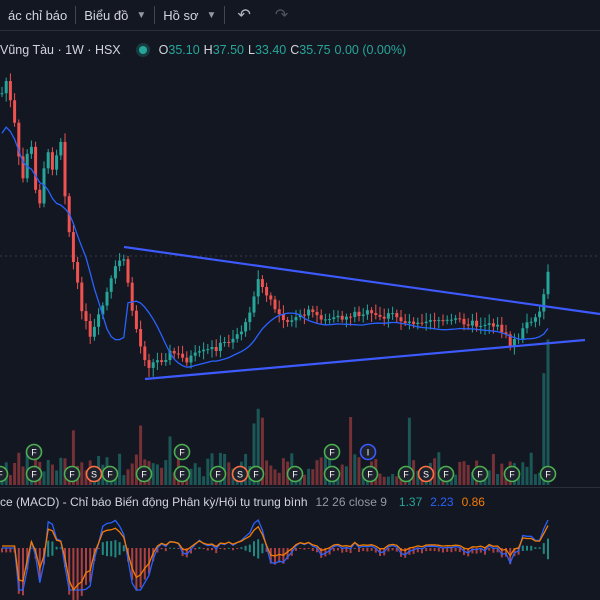 This screenshot has height=600, width=600. I want to click on profile-menu-button: Hồ sơ ▼, so click(189, 15).